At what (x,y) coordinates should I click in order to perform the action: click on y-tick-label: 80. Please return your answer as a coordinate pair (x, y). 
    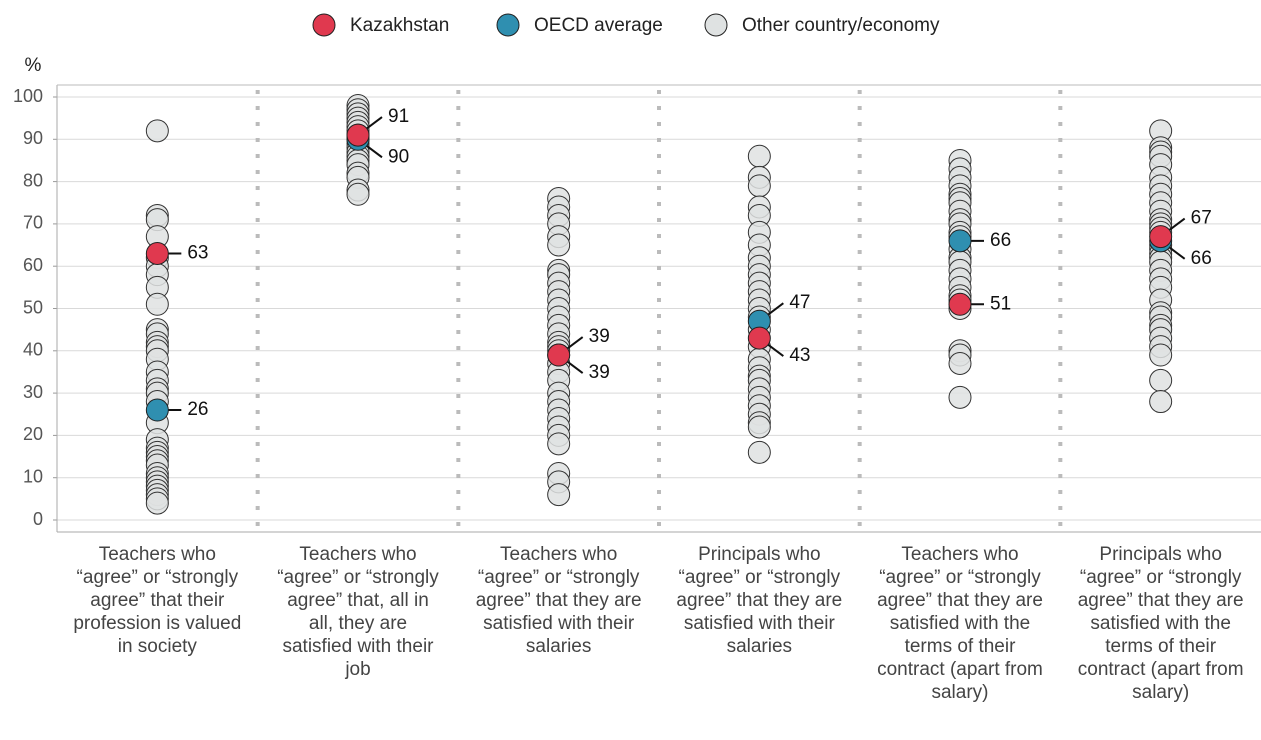
    Looking at the image, I should click on (33, 180).